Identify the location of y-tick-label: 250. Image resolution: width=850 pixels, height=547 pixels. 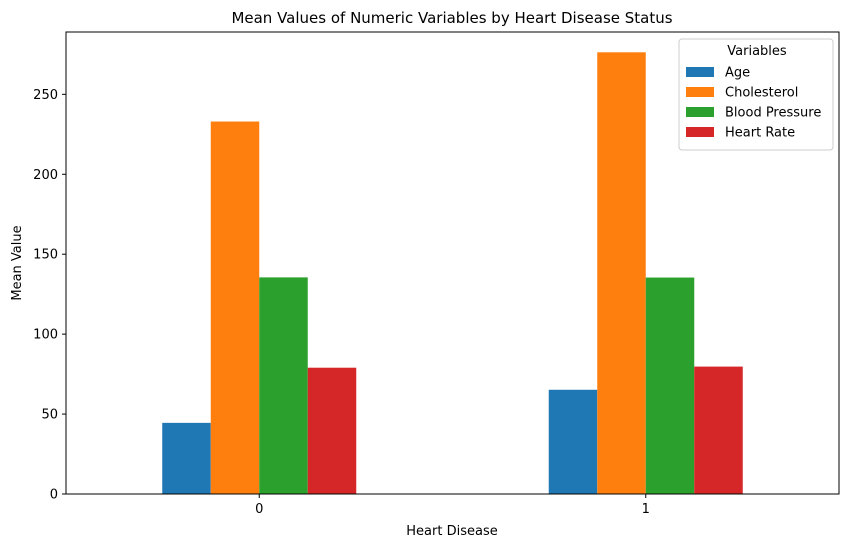
(45, 95).